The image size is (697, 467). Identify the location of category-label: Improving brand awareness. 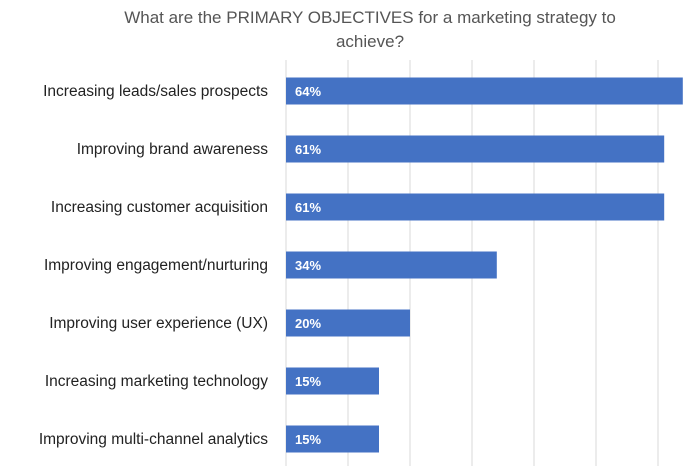
(173, 149).